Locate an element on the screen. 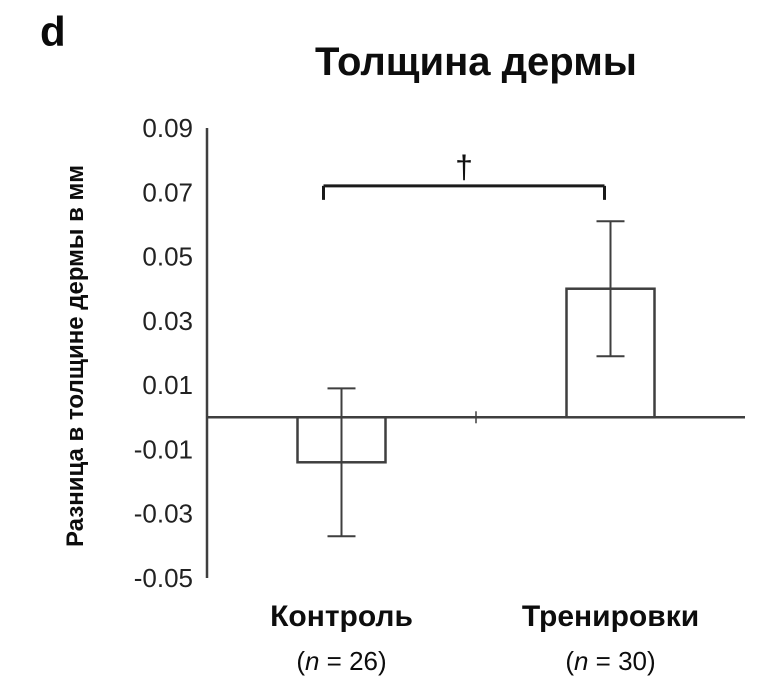 Image resolution: width=780 pixels, height=700 pixels. y-tick-label: -0.01 is located at coordinates (163, 449).